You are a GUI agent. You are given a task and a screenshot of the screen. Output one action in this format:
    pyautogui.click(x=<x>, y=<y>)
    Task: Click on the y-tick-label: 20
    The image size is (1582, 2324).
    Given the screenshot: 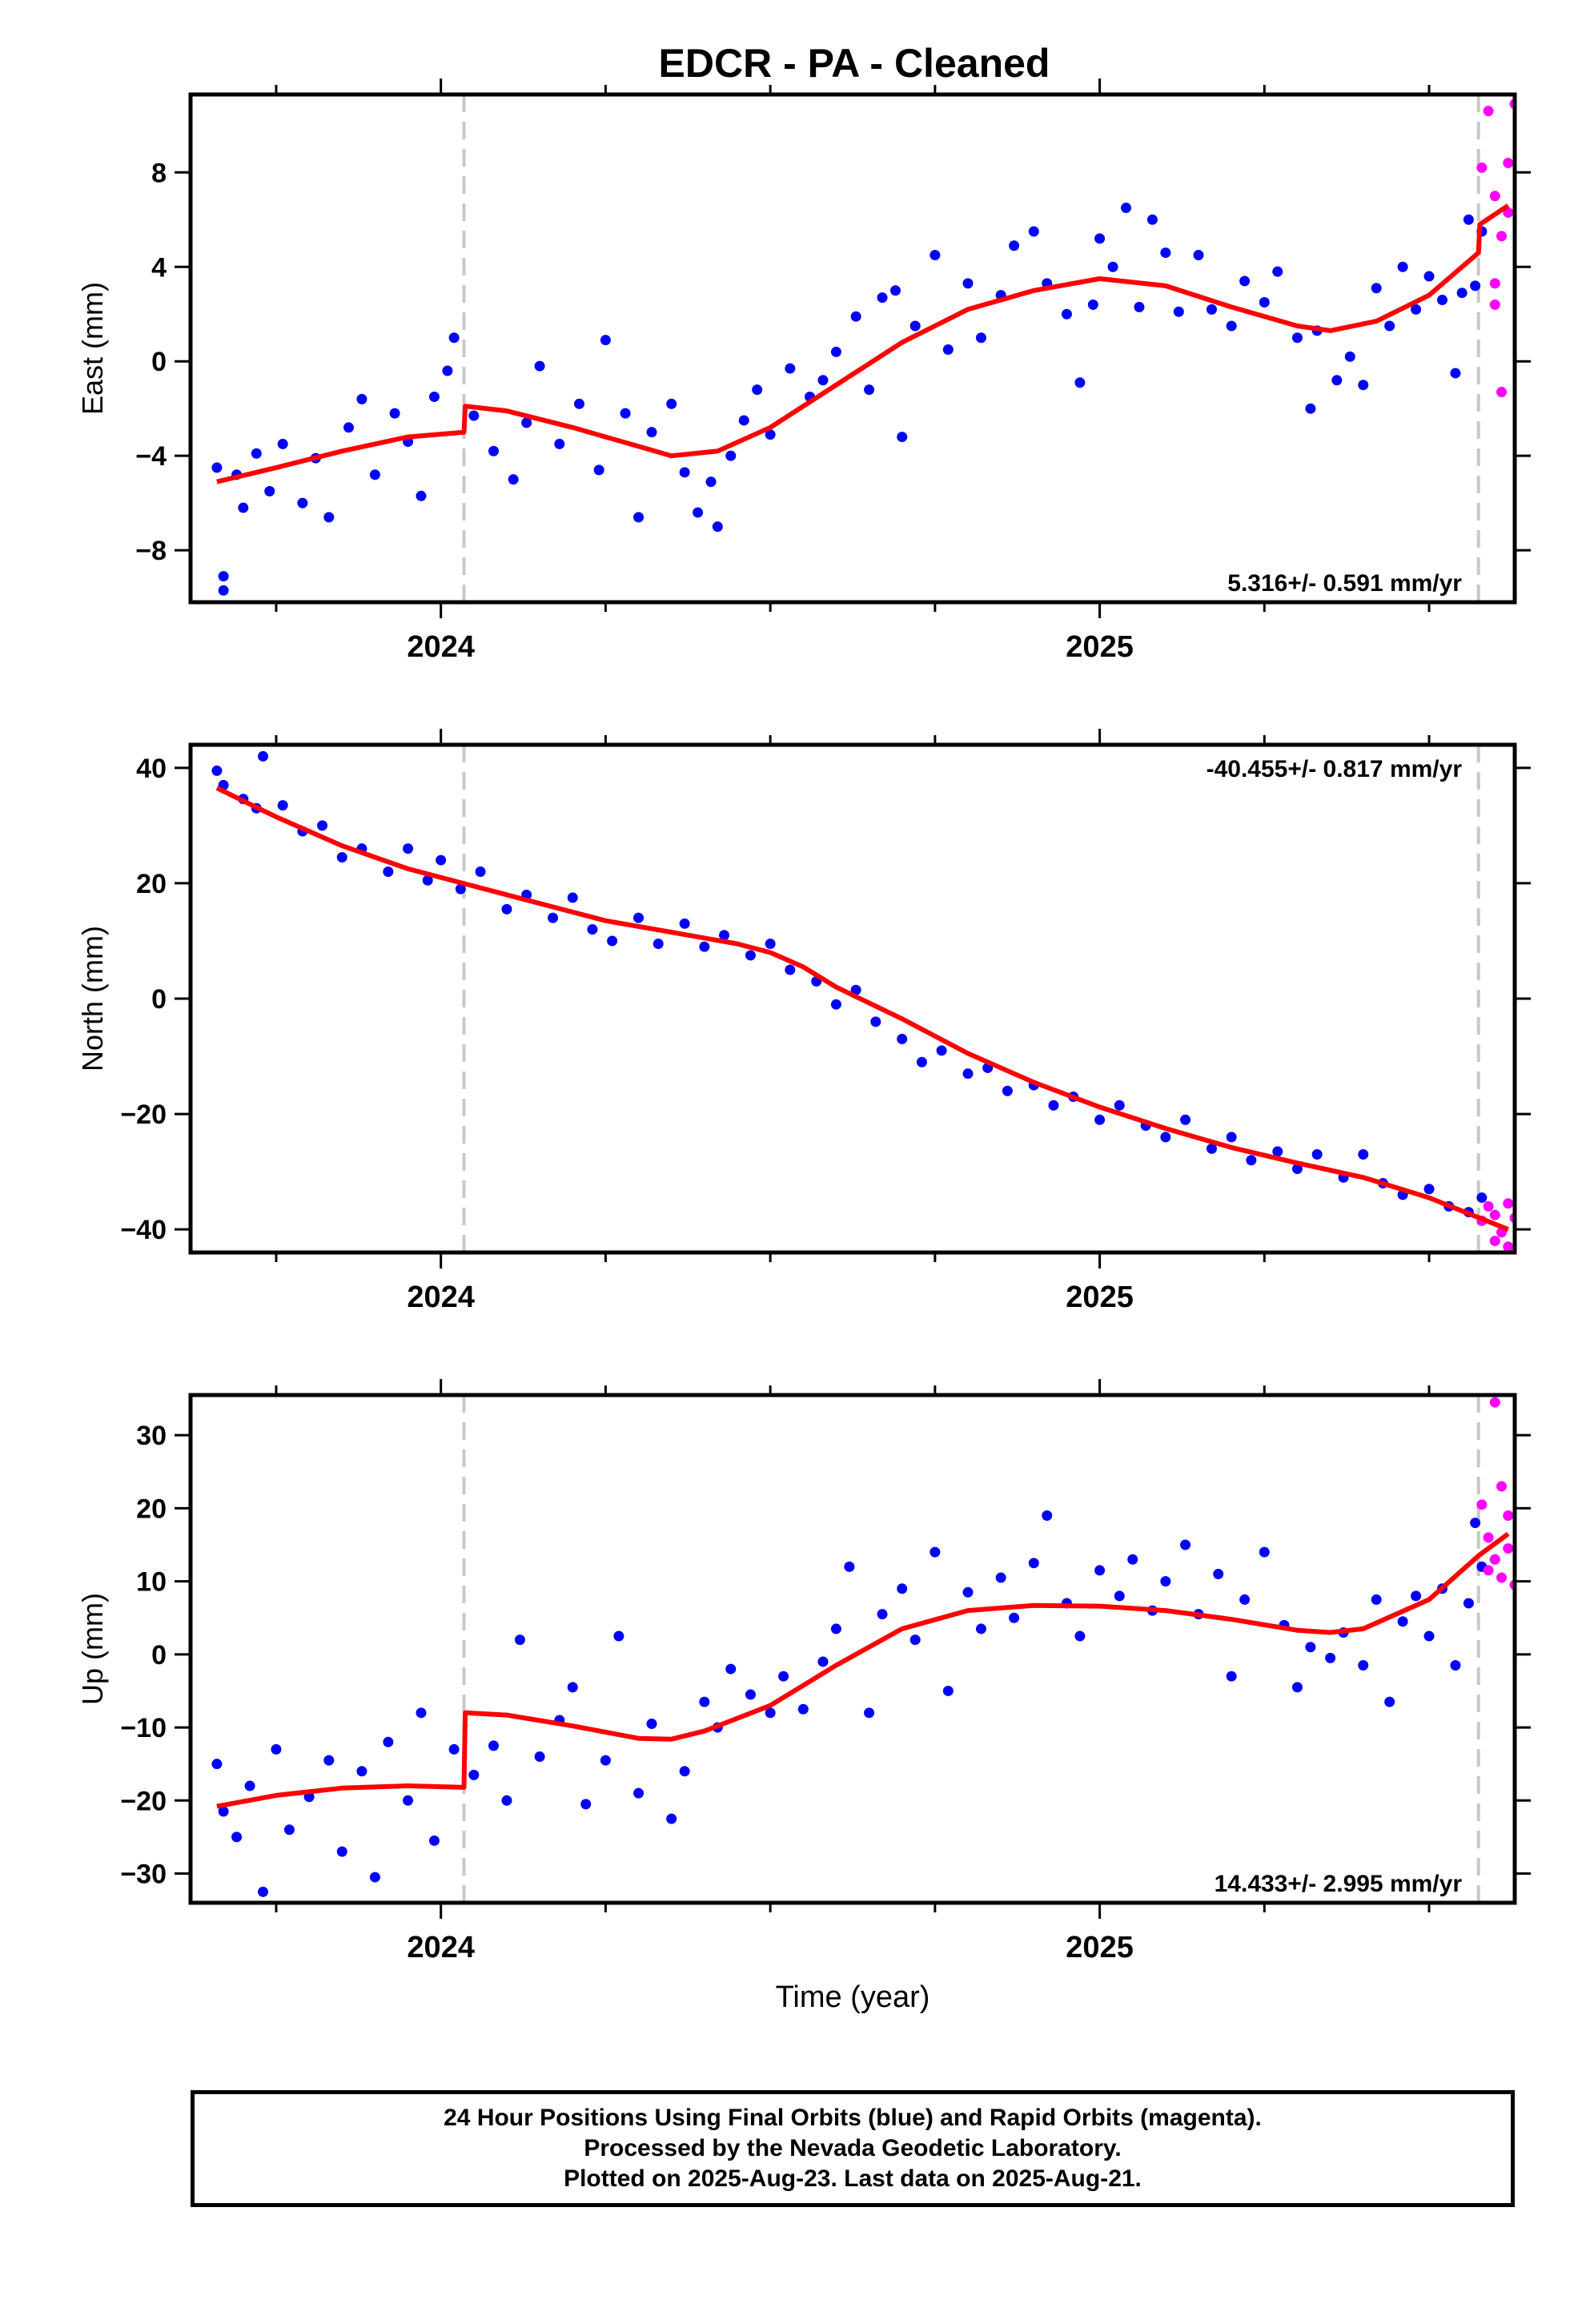 What is the action you would take?
    pyautogui.click(x=151, y=884)
    